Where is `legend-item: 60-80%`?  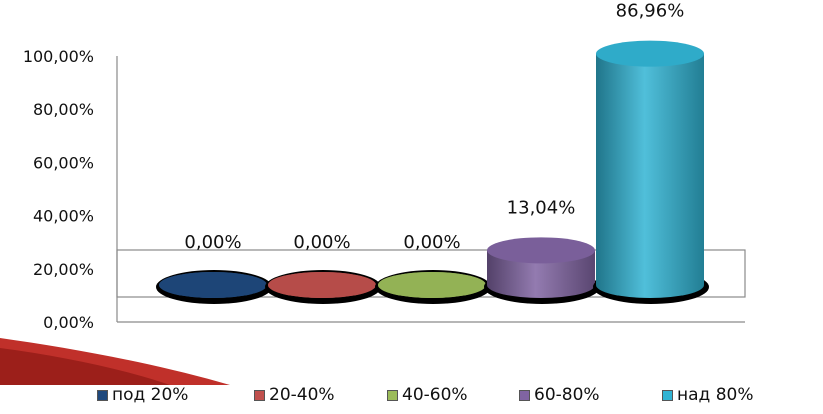 legend-item: 60-80% is located at coordinates (559, 395).